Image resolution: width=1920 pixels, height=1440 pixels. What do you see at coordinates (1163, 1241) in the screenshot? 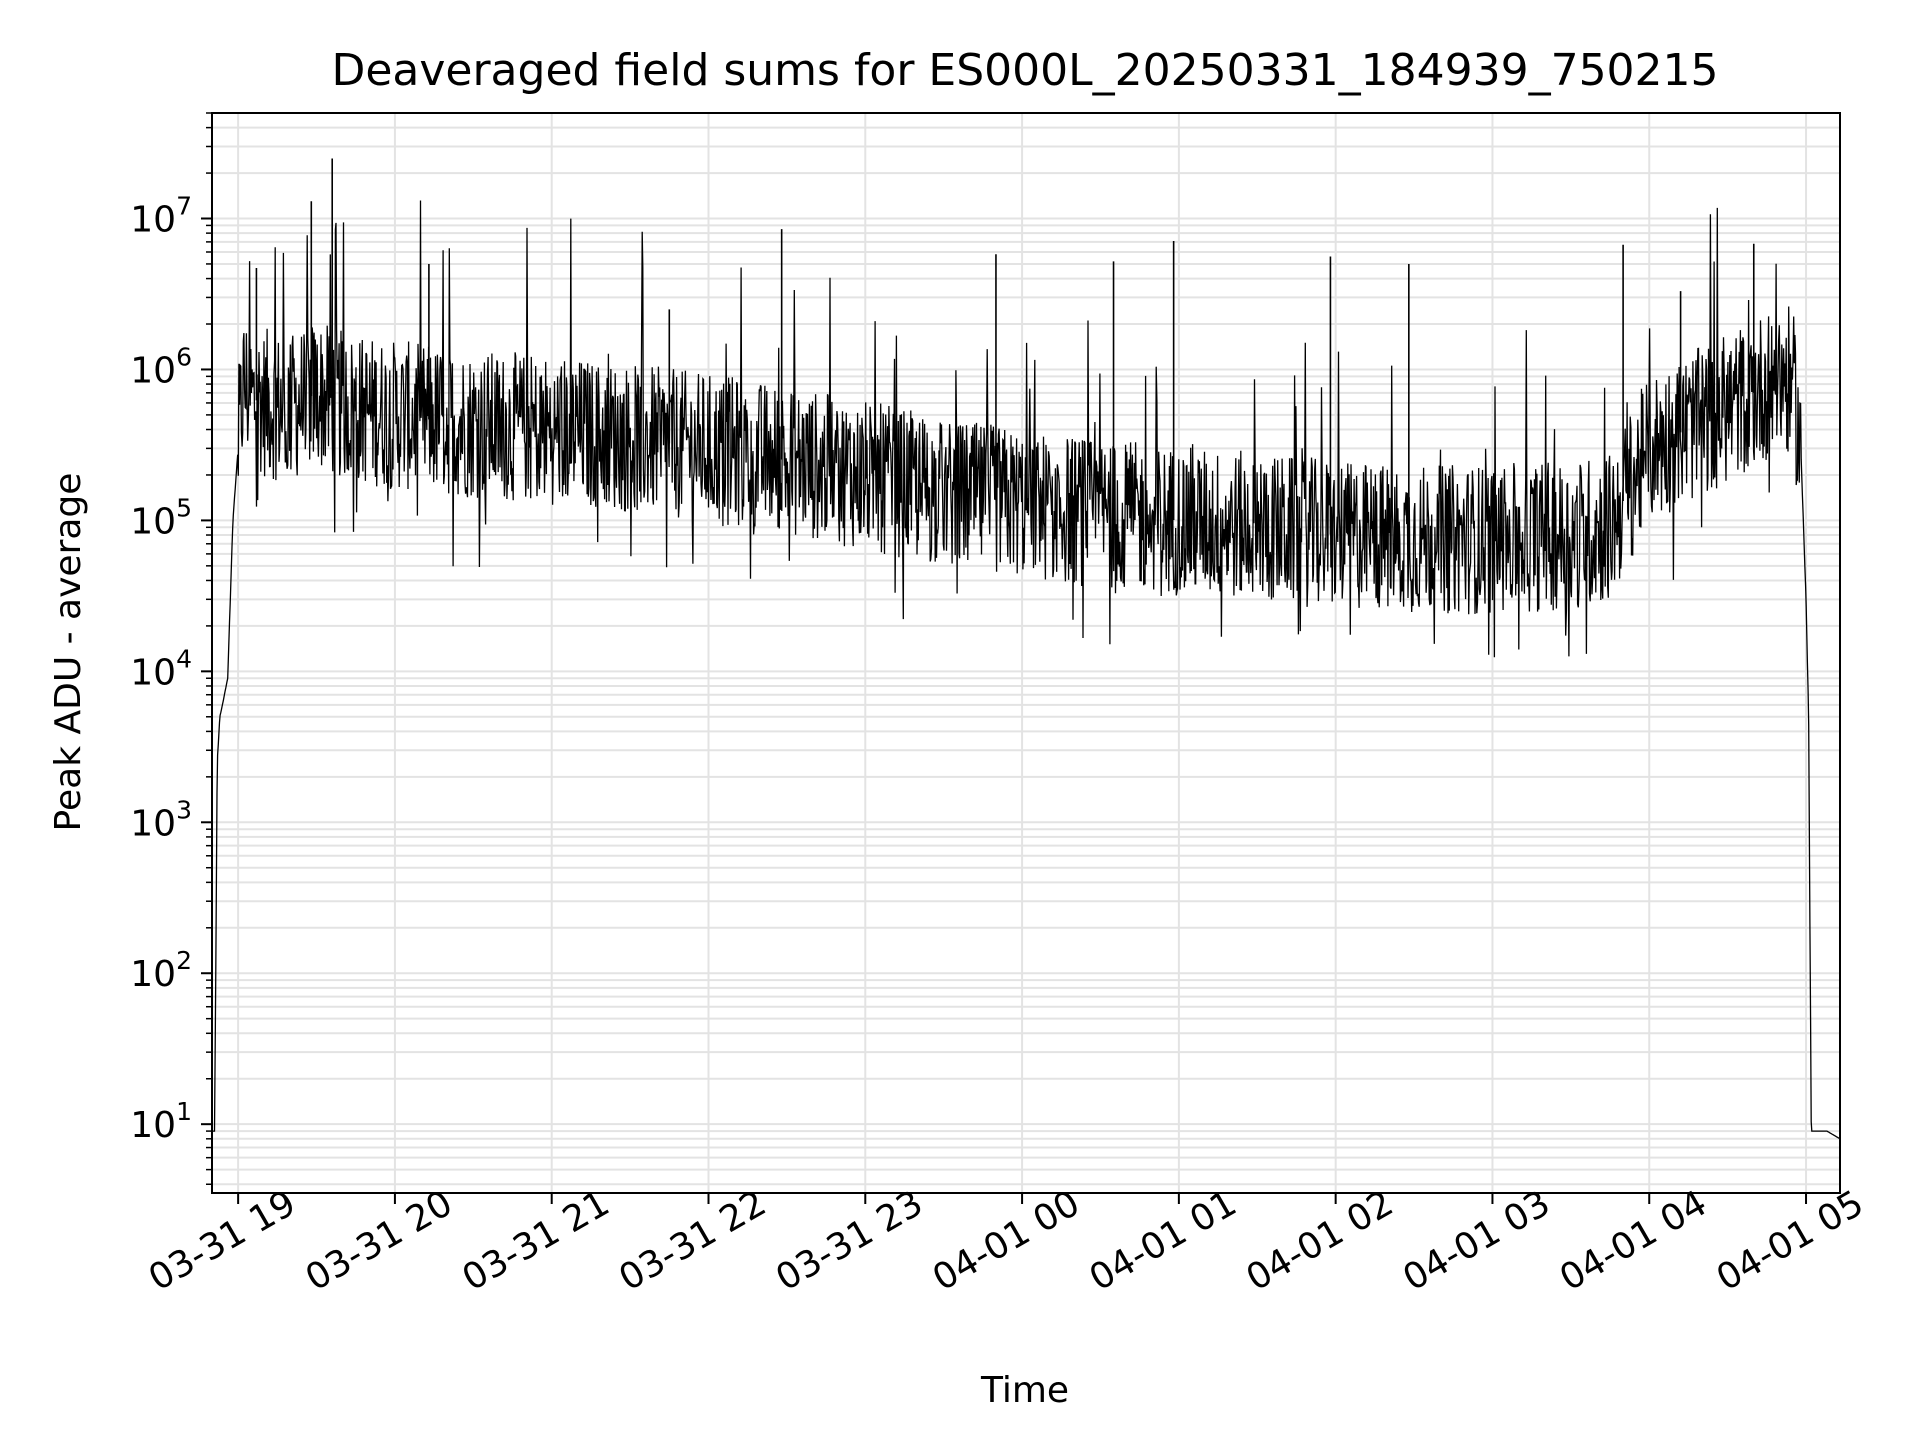
I see `x-tick-label: 04-01 01` at bounding box center [1163, 1241].